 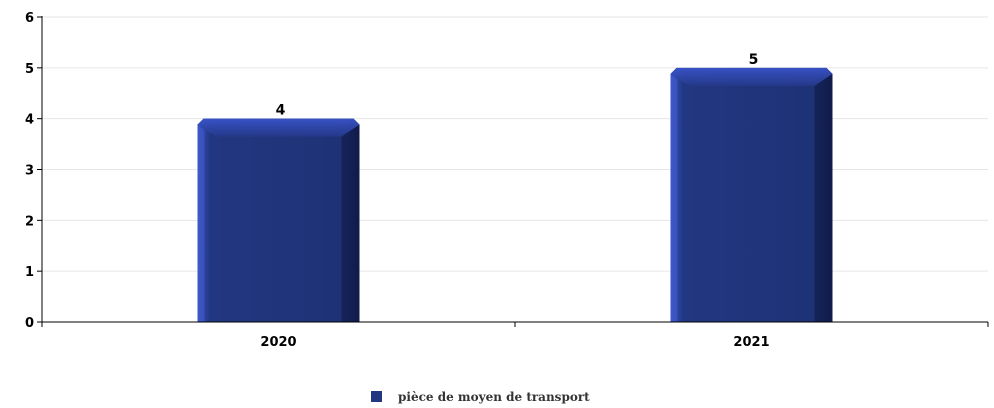 I want to click on y-tick-label: 1, so click(x=29, y=272).